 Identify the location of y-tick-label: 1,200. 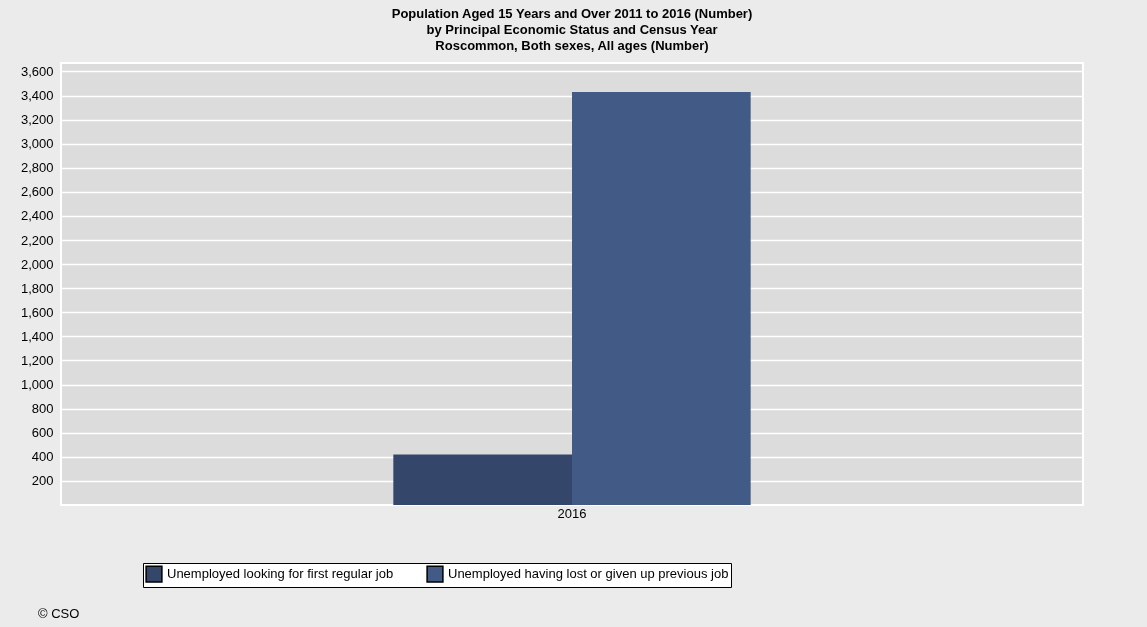
(37, 360).